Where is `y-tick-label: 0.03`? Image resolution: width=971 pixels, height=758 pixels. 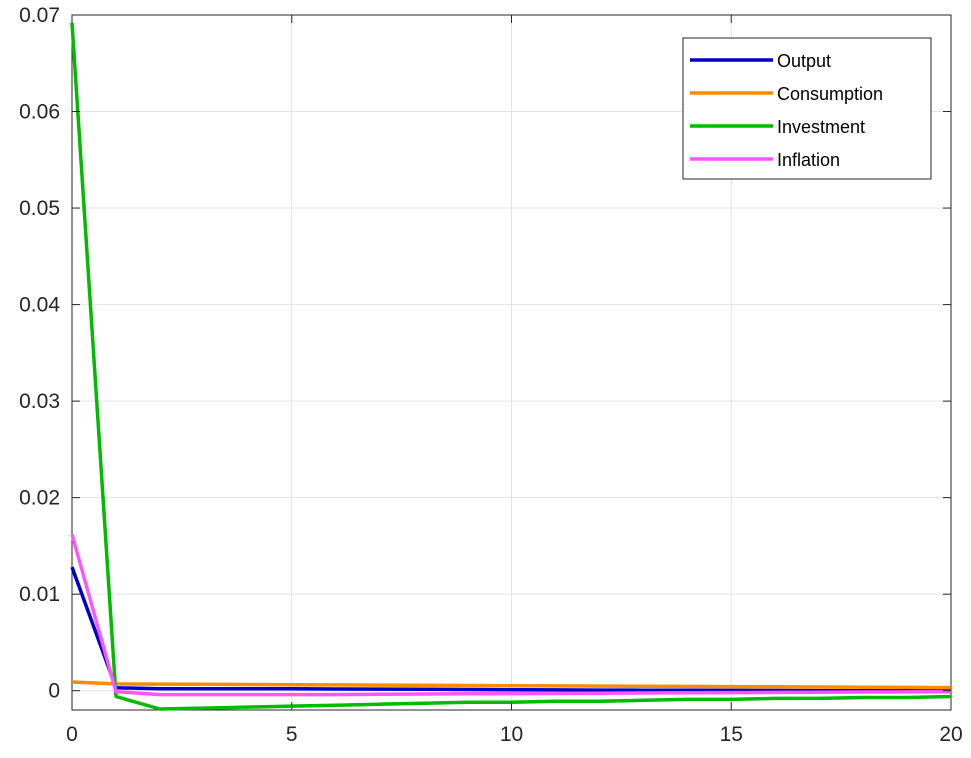
y-tick-label: 0.03 is located at coordinates (39, 401).